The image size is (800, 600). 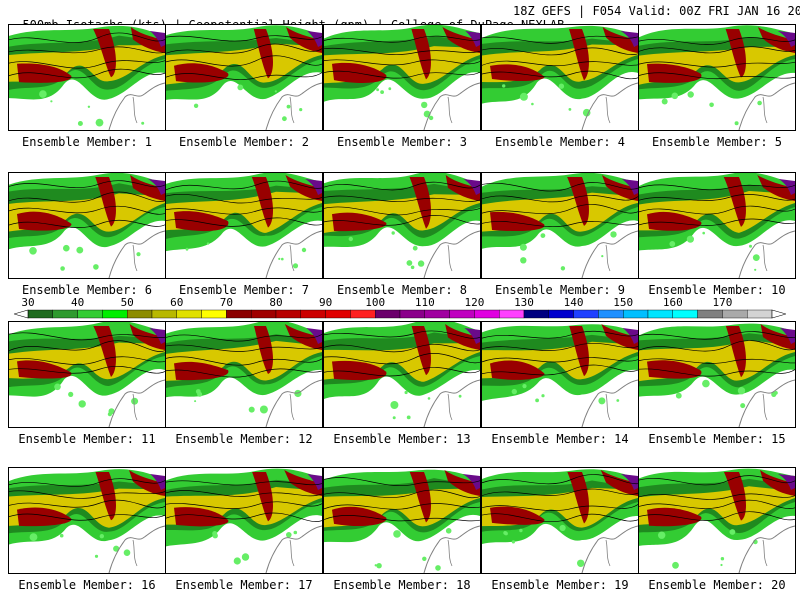 I want to click on colorbar-tick-label: 40, so click(x=77, y=302).